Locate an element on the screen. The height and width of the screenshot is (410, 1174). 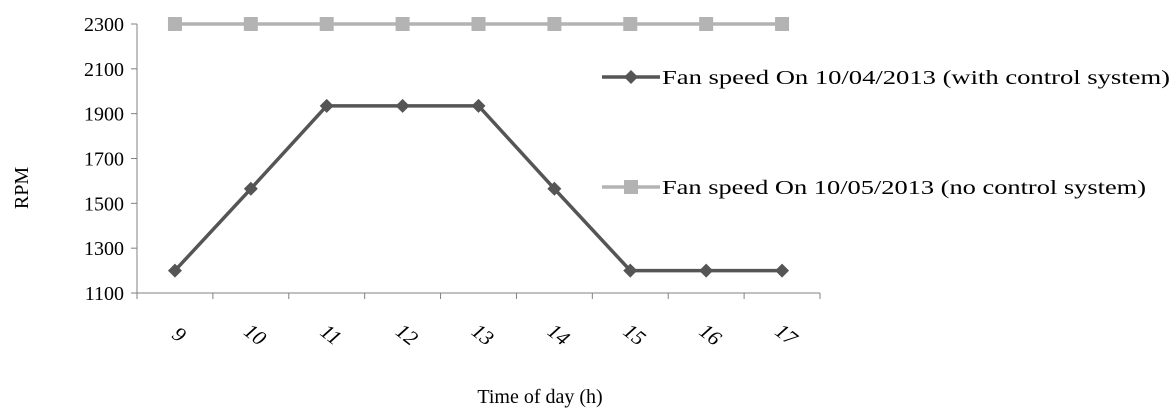
y-tick-label: 2300 is located at coordinates (104, 25).